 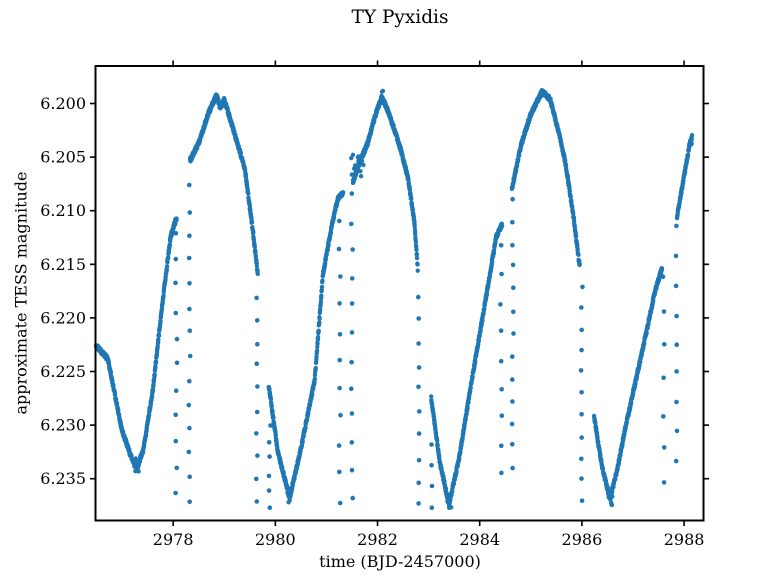 I want to click on x-tick-label: 2986, so click(x=582, y=539).